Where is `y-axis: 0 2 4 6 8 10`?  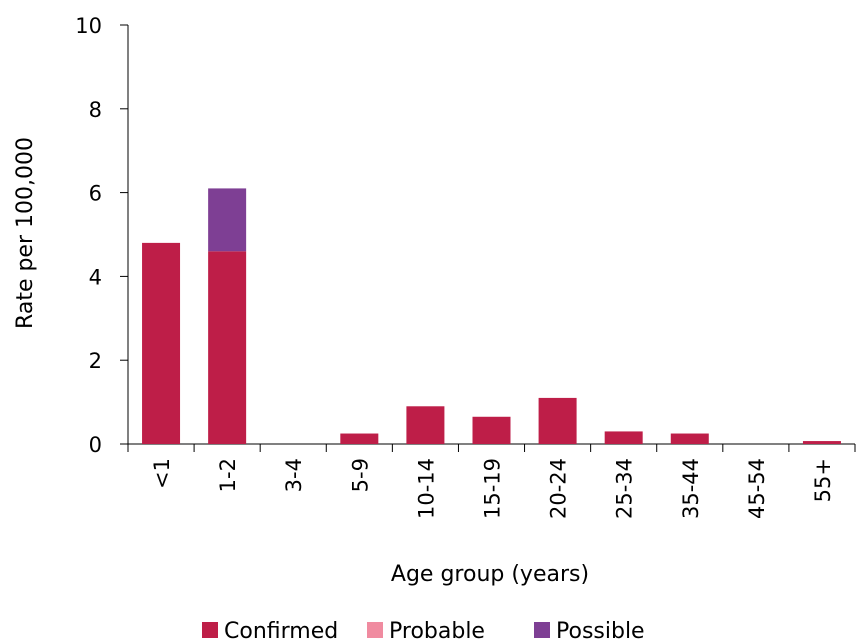
y-axis: 0 2 4 6 8 10 is located at coordinates (102, 235).